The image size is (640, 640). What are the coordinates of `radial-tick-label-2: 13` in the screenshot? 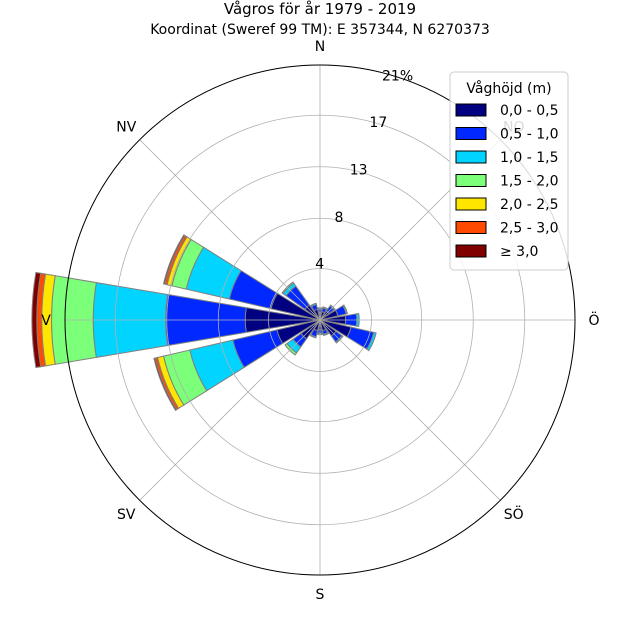 It's located at (359, 170).